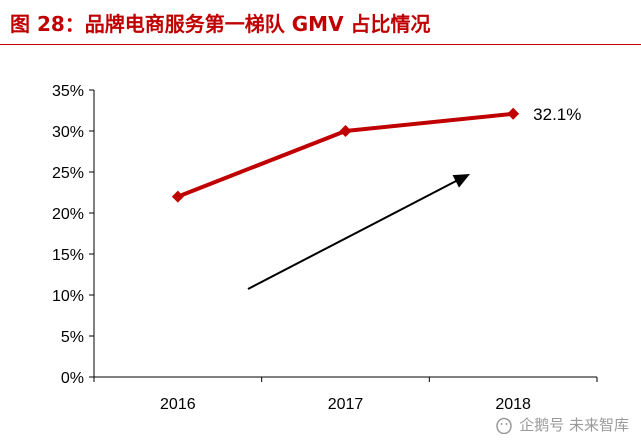 This screenshot has width=641, height=445. I want to click on y-tick-label: 30%, so click(68, 132).